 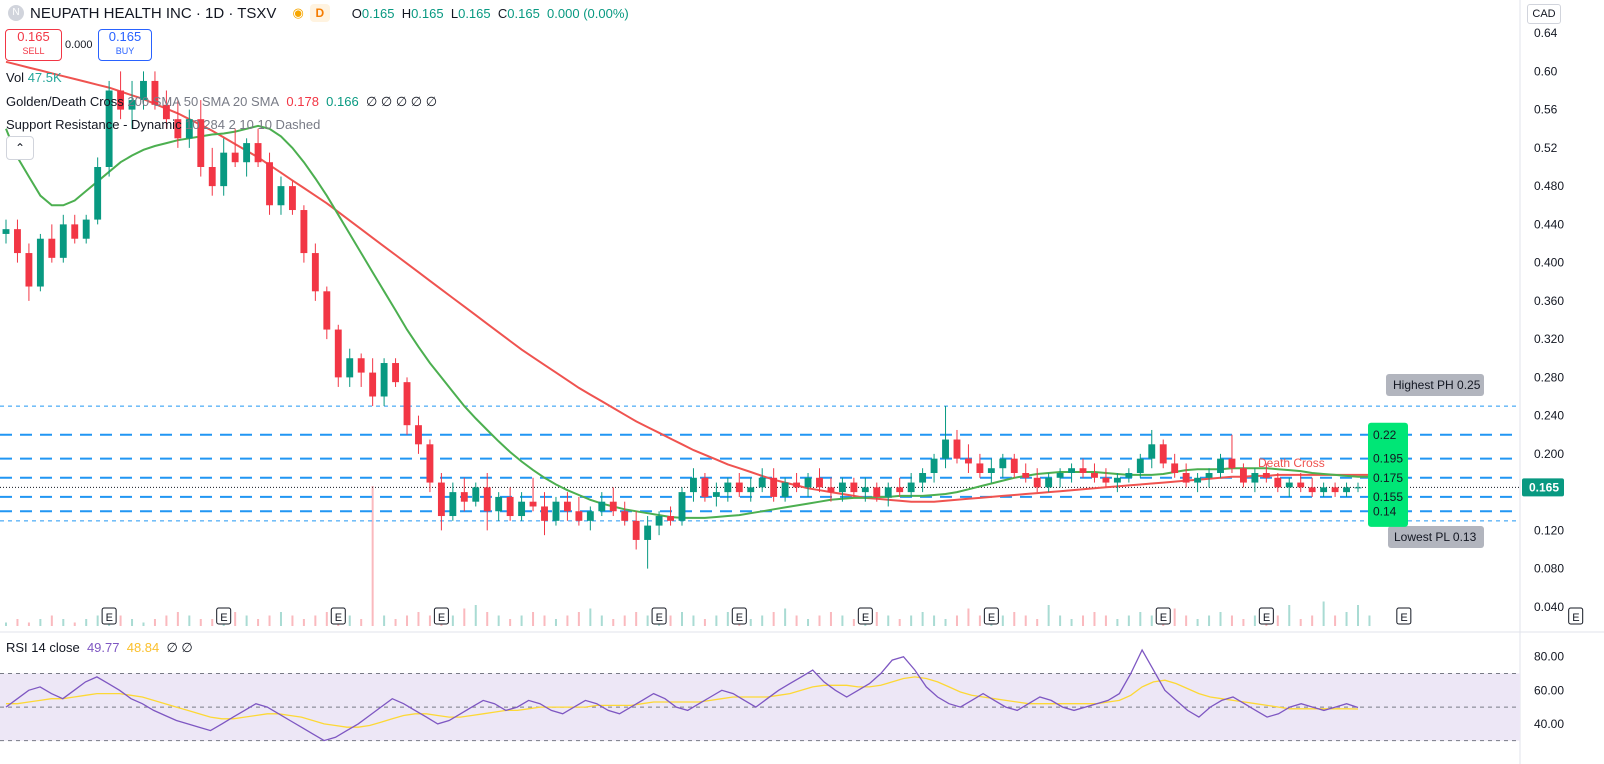 What do you see at coordinates (1546, 71) in the screenshot?
I see `price-tick-label: 0.60` at bounding box center [1546, 71].